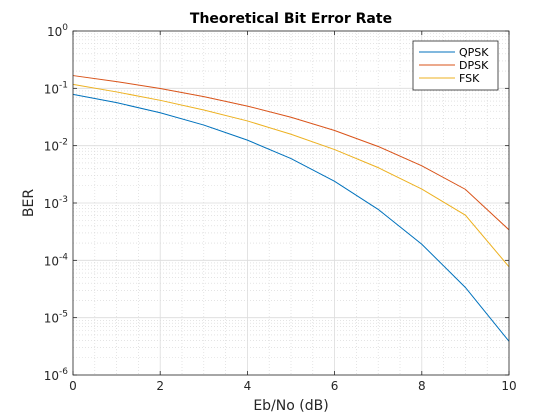  I want to click on legend-label: QPSK, so click(474, 52).